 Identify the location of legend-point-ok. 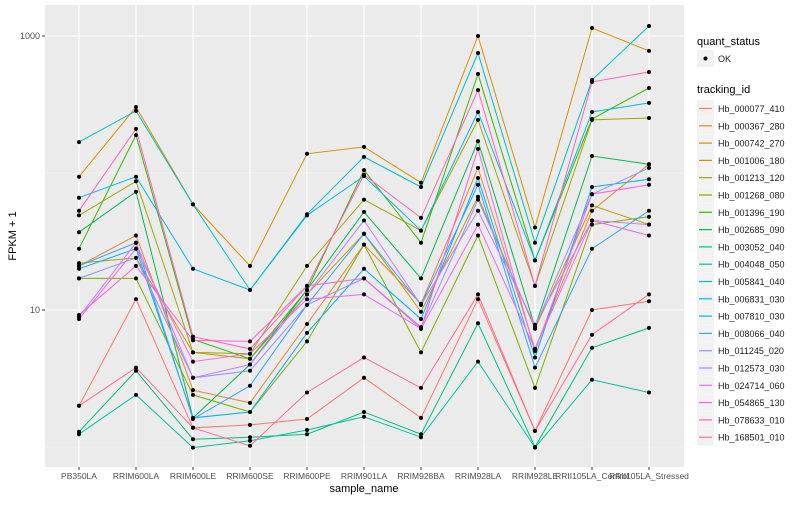
(705, 58).